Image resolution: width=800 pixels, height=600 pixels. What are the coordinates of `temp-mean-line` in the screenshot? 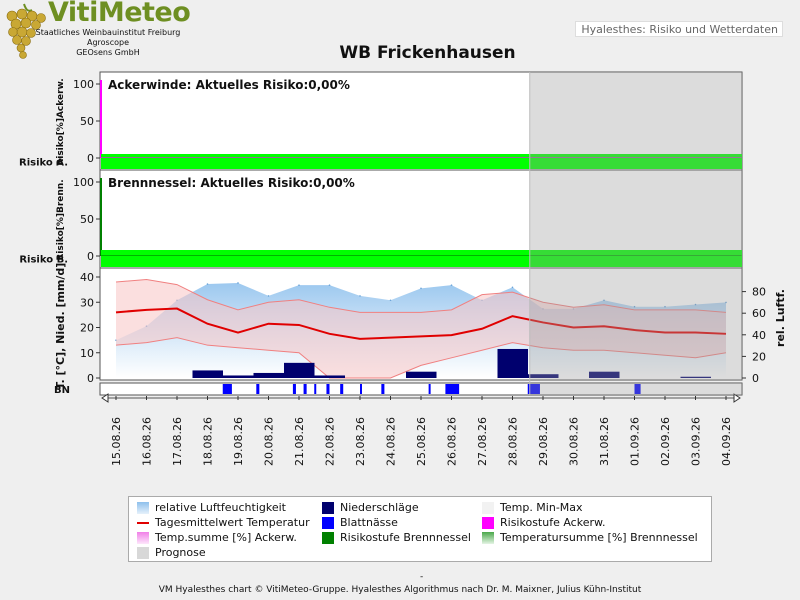 It's located at (421, 323).